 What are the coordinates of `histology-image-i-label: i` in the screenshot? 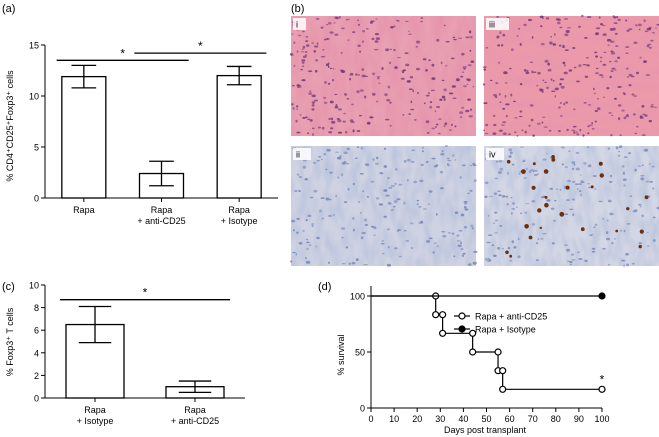 It's located at (297, 25).